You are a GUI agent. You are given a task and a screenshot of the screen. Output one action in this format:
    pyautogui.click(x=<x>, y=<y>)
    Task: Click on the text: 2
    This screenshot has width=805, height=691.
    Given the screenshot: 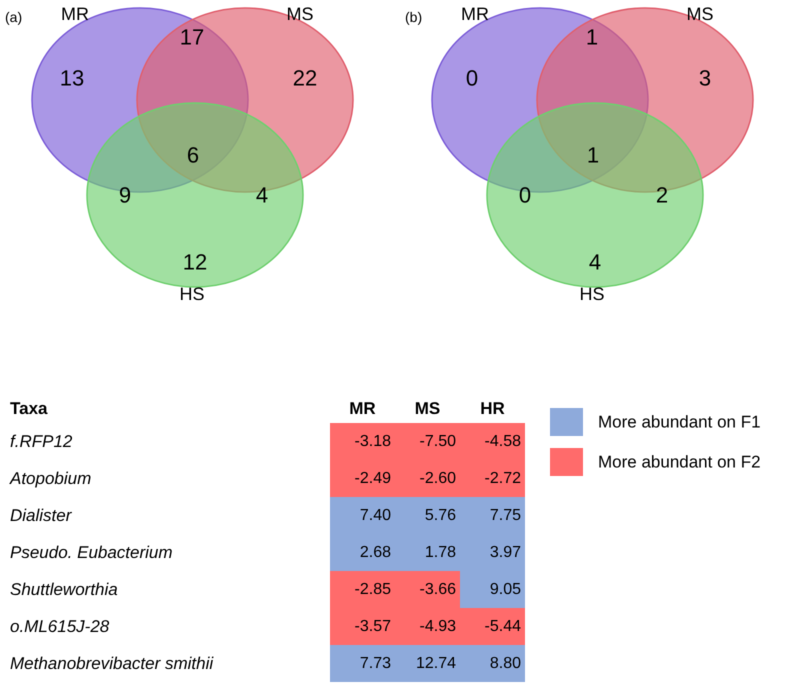 What is the action you would take?
    pyautogui.click(x=662, y=195)
    